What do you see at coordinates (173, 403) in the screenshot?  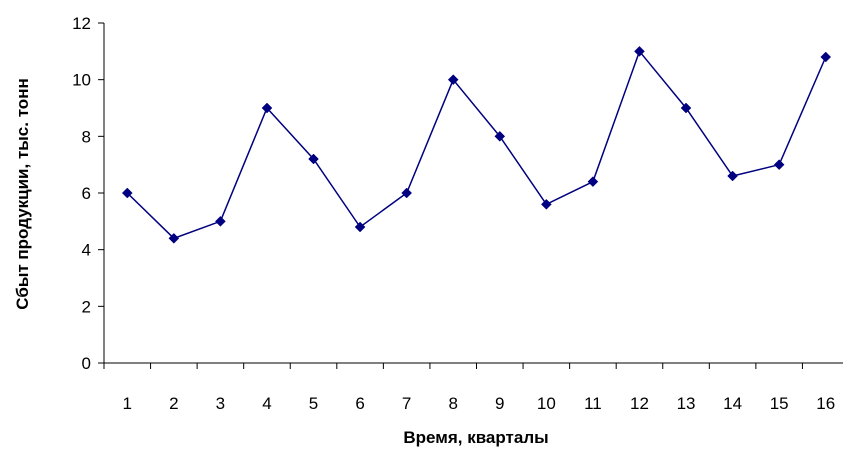 I see `x-tick-label: 2` at bounding box center [173, 403].